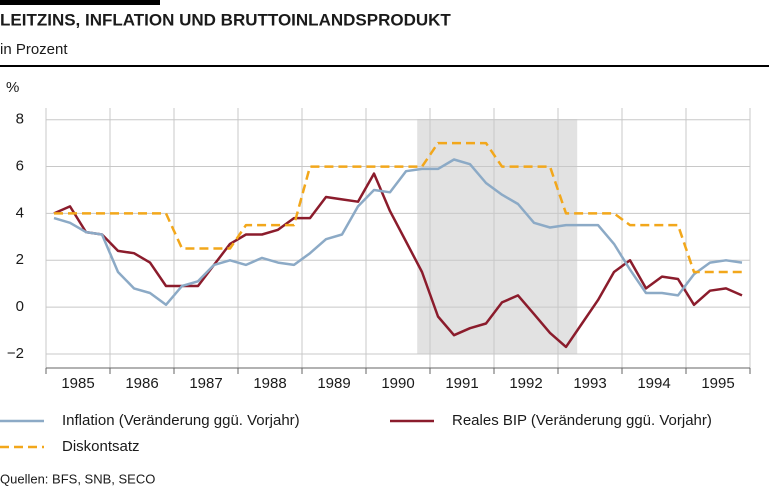 This screenshot has width=769, height=496. Describe the element at coordinates (20, 259) in the screenshot. I see `y-tick-label: 2` at that location.